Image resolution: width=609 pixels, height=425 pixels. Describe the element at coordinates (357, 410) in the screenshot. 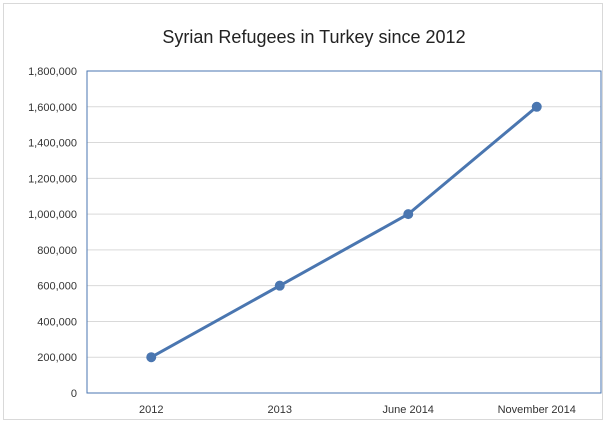

I see `x-axis-tick-labels: 2012 2013 June 2014 November 2014` at that location.